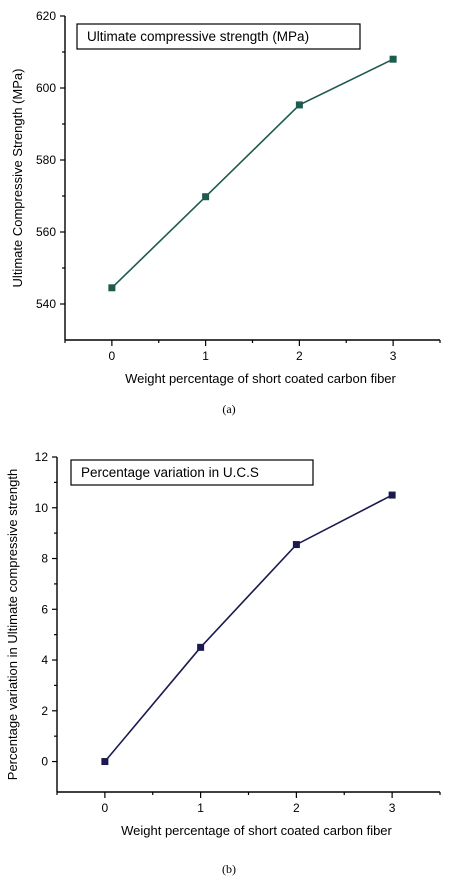  What do you see at coordinates (44, 559) in the screenshot?
I see `chart-b-y-tick-label: 8` at bounding box center [44, 559].